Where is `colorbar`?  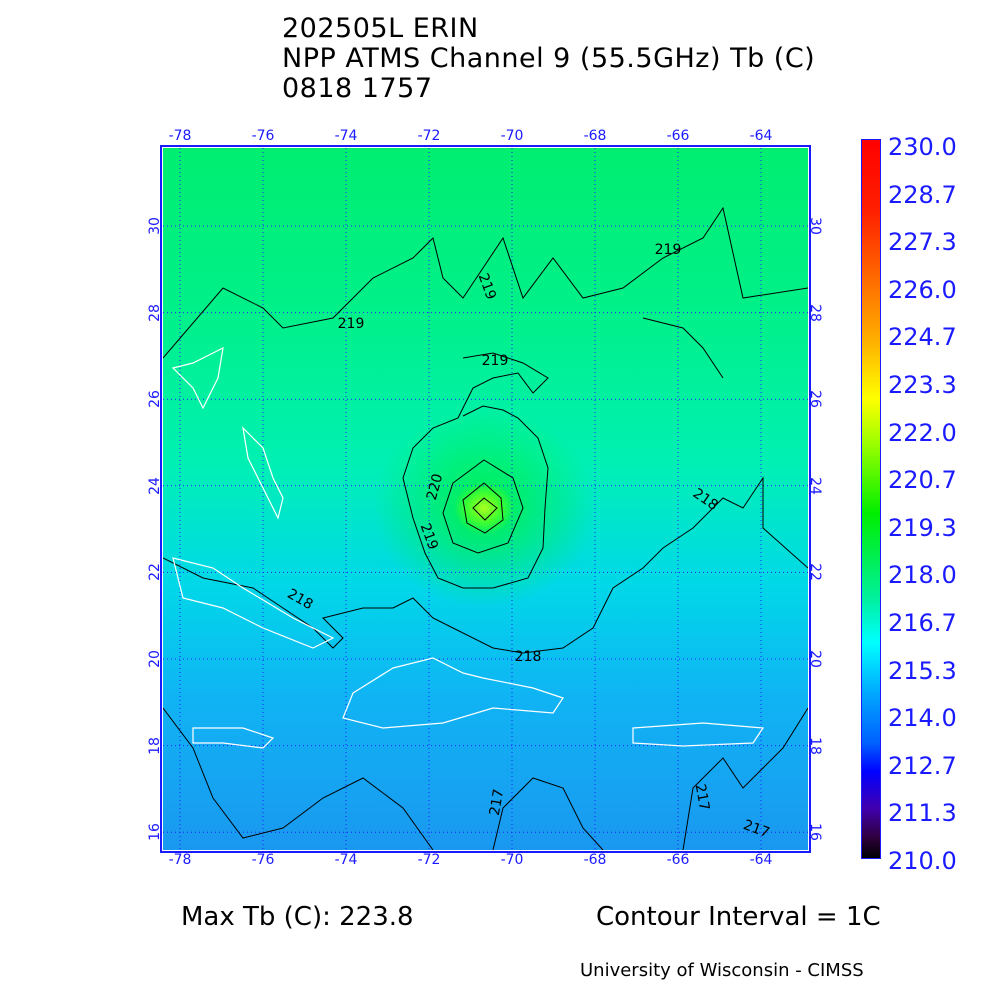
colorbar is located at coordinates (871, 499).